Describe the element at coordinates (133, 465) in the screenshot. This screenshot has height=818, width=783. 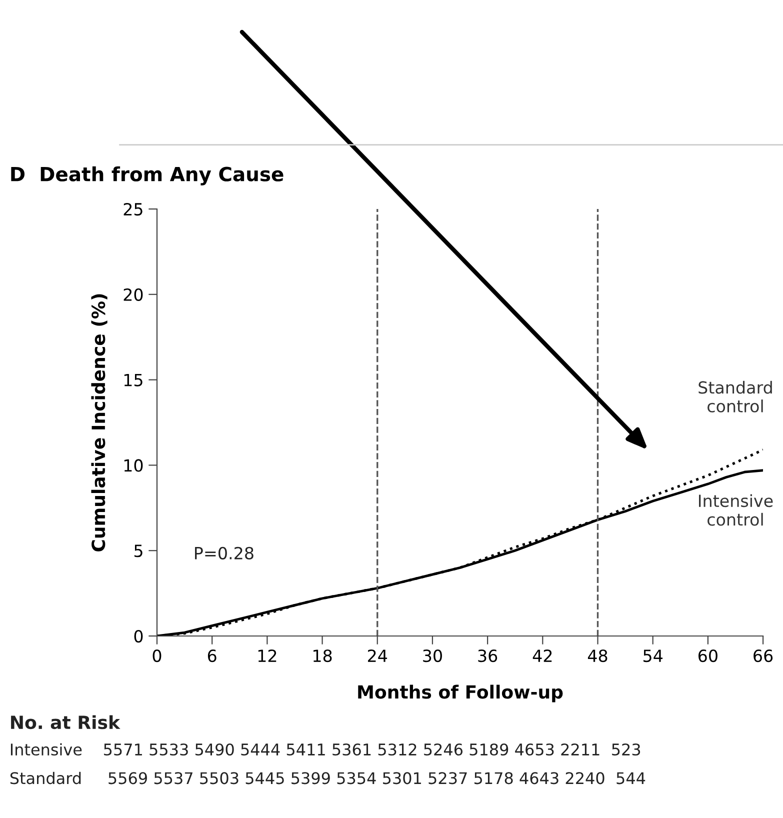
I see `y-tick-label: 10` at that location.